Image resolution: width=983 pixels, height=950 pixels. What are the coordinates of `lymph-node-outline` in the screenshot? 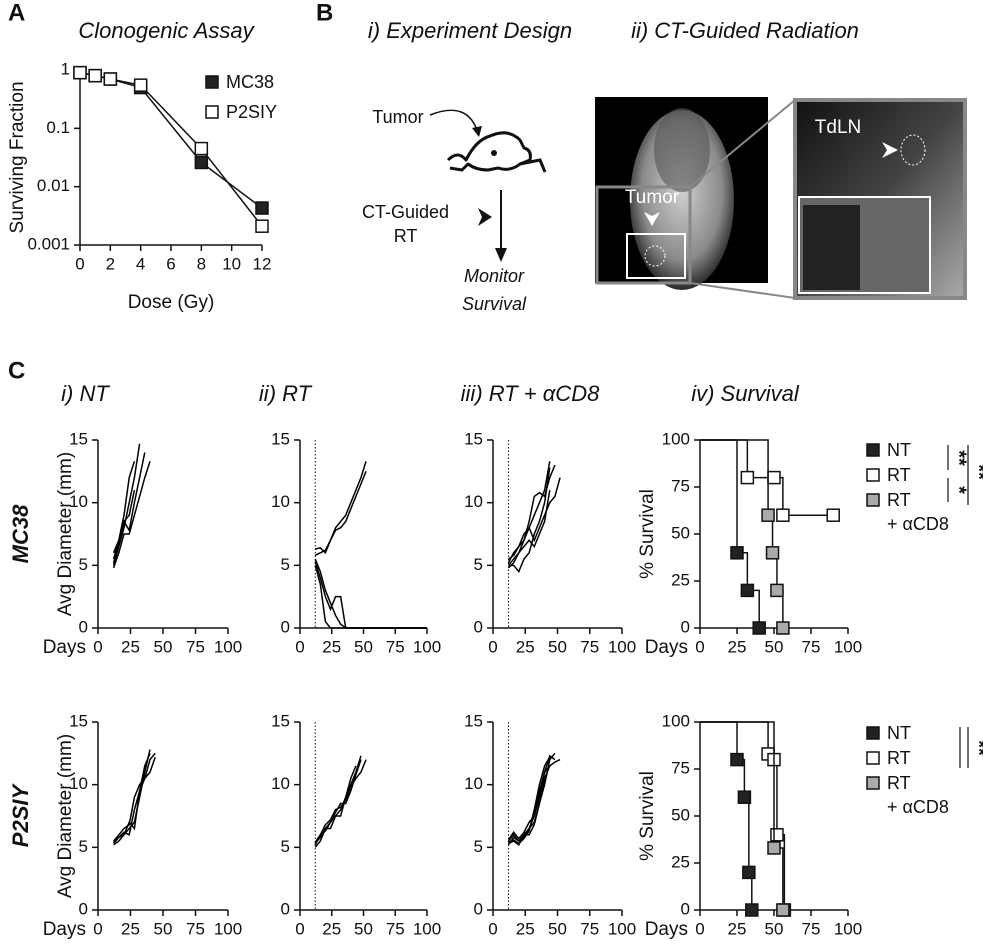 It's located at (913, 150).